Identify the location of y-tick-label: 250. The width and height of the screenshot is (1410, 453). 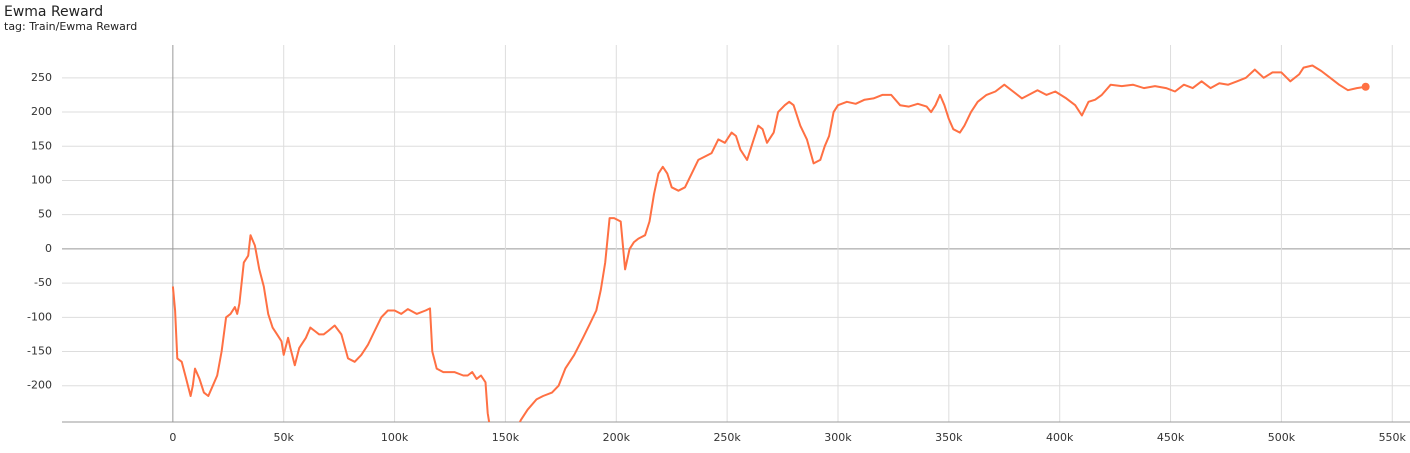
(41, 77).